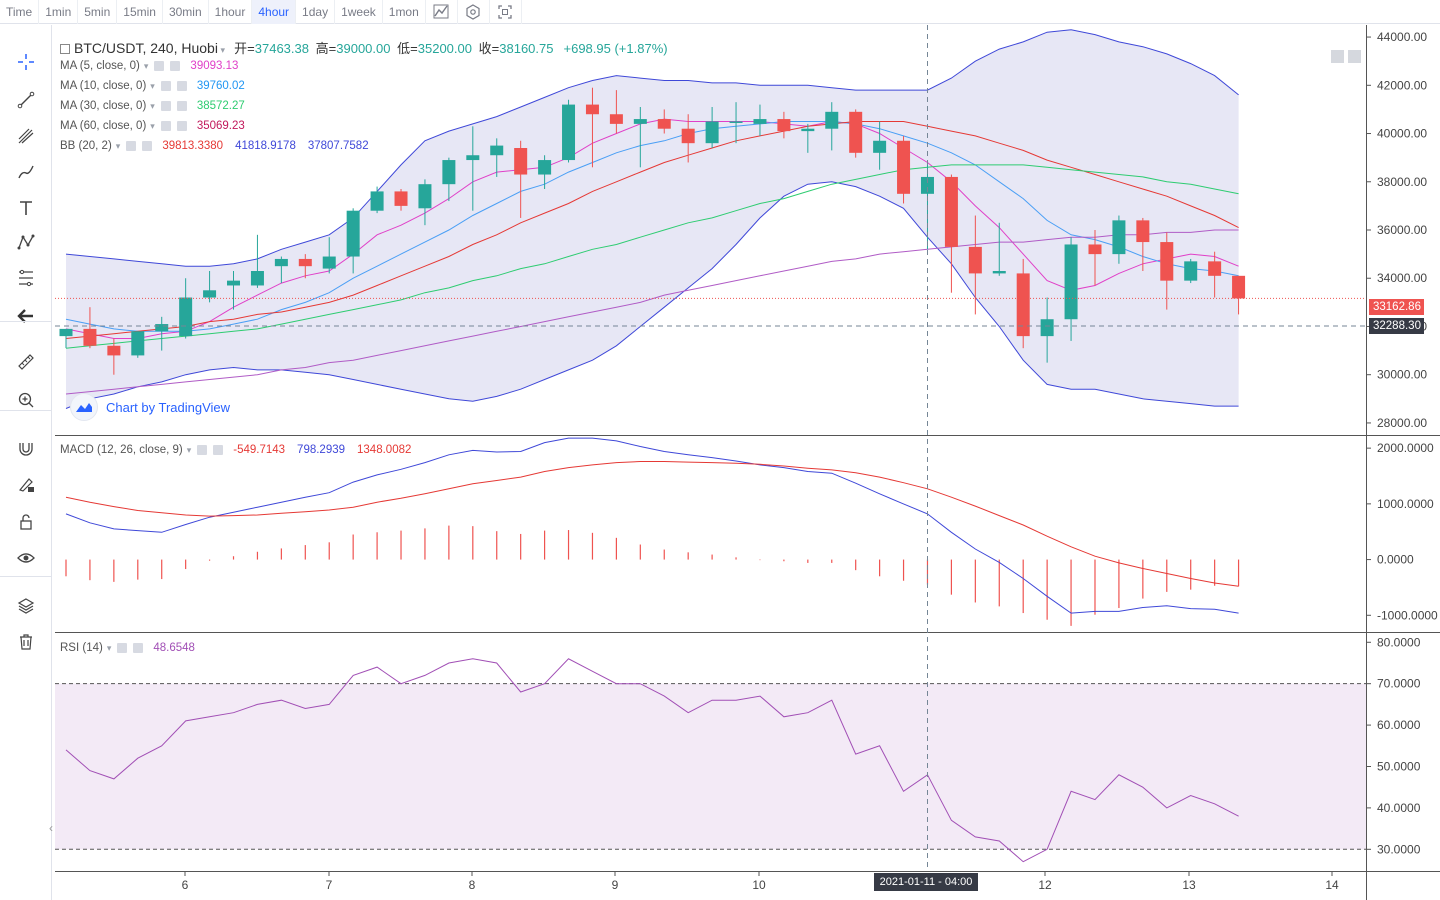 This screenshot has width=1440, height=900. I want to click on high-label: 高=, so click(326, 48).